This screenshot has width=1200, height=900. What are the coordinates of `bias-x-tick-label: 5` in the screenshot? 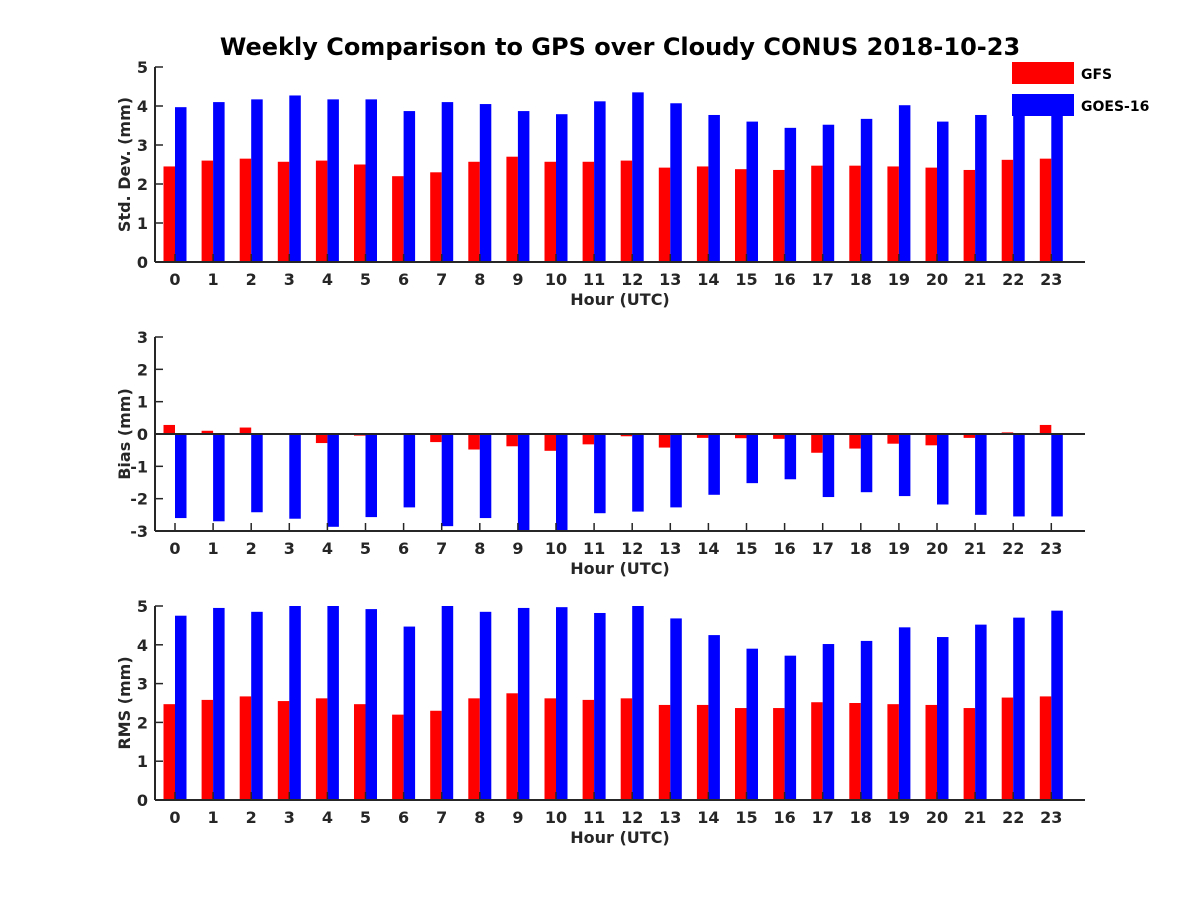 It's located at (365, 548).